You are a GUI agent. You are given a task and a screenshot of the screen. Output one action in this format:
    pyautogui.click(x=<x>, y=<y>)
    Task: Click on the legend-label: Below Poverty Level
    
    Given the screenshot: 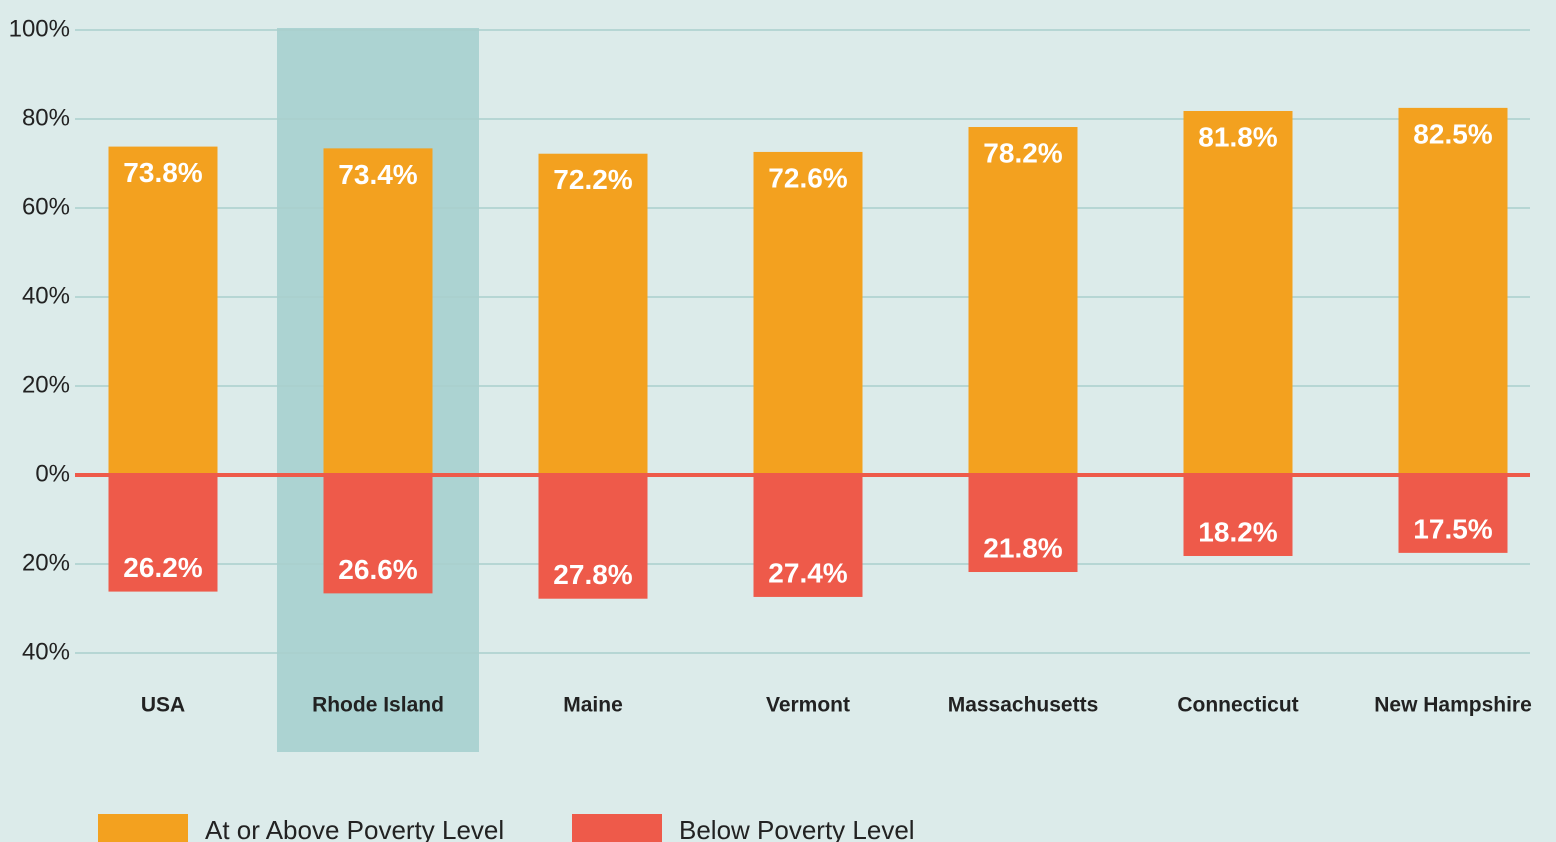 What is the action you would take?
    pyautogui.click(x=797, y=828)
    